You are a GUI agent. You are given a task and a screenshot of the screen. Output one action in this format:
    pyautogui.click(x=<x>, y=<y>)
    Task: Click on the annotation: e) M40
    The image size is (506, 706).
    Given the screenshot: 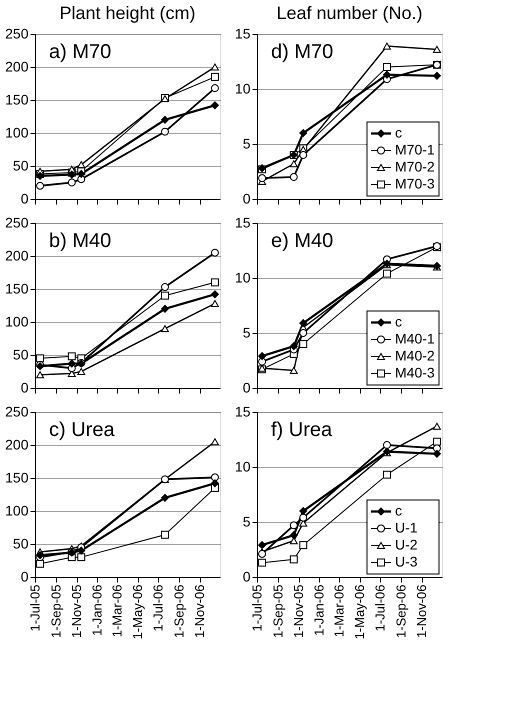 What is the action you would take?
    pyautogui.click(x=302, y=241)
    